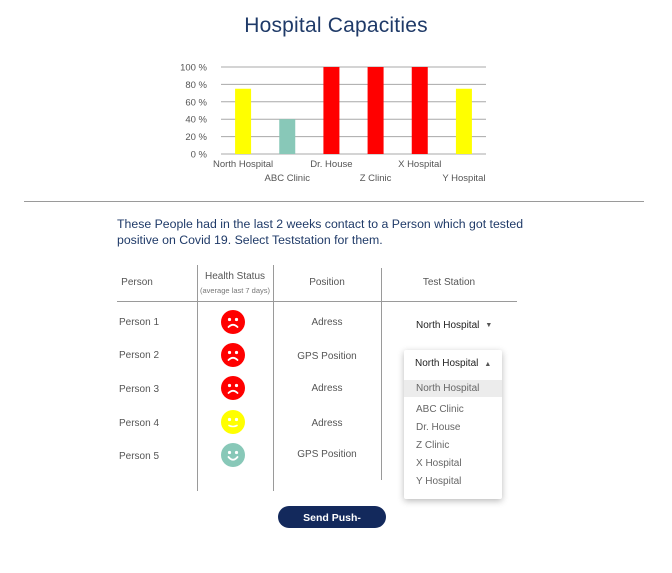 The height and width of the screenshot is (573, 672). What do you see at coordinates (448, 325) in the screenshot?
I see `test-station-select-value: North Hospital` at bounding box center [448, 325].